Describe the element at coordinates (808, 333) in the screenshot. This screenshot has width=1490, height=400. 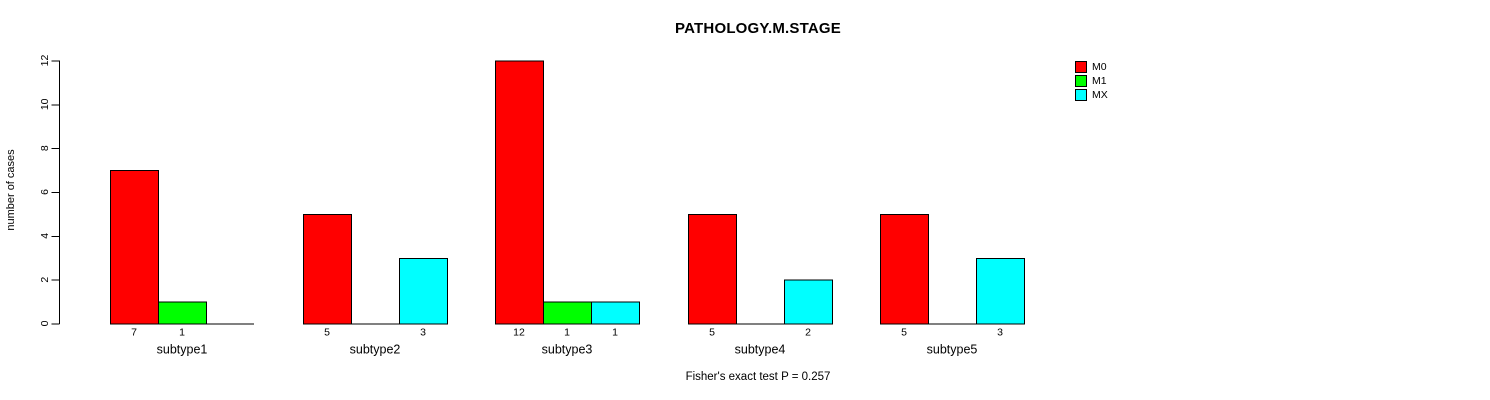
I see `bar-value-label: 2` at that location.